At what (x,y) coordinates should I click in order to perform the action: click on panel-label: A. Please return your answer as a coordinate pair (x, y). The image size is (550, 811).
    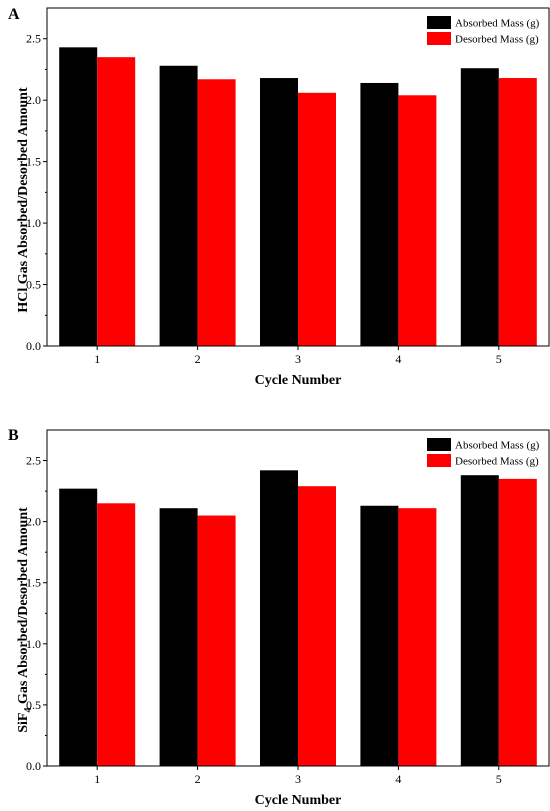
    Looking at the image, I should click on (14, 14).